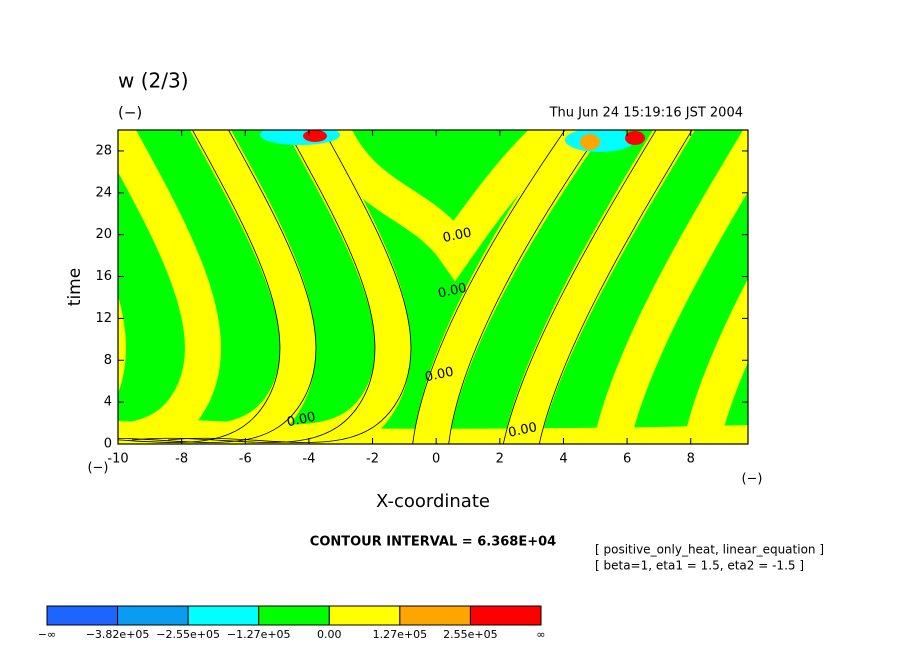 This screenshot has width=904, height=654. What do you see at coordinates (563, 459) in the screenshot?
I see `x-tick-label: 4` at bounding box center [563, 459].